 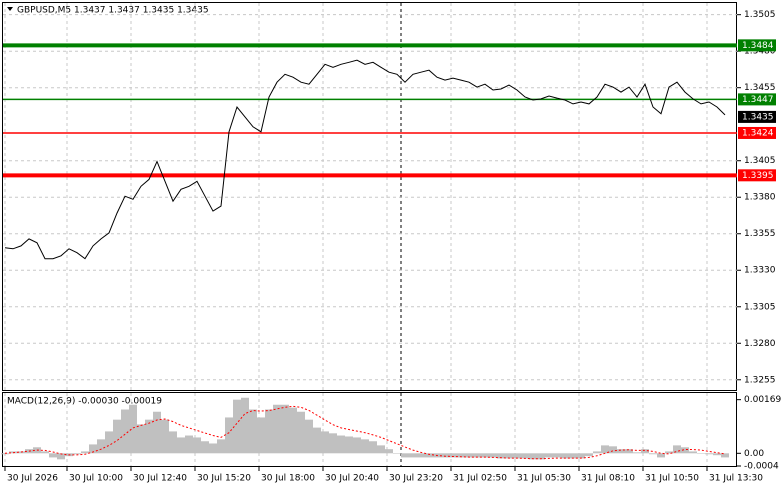 I want to click on x-tick-label: 30 Jul 2026, so click(x=32, y=479).